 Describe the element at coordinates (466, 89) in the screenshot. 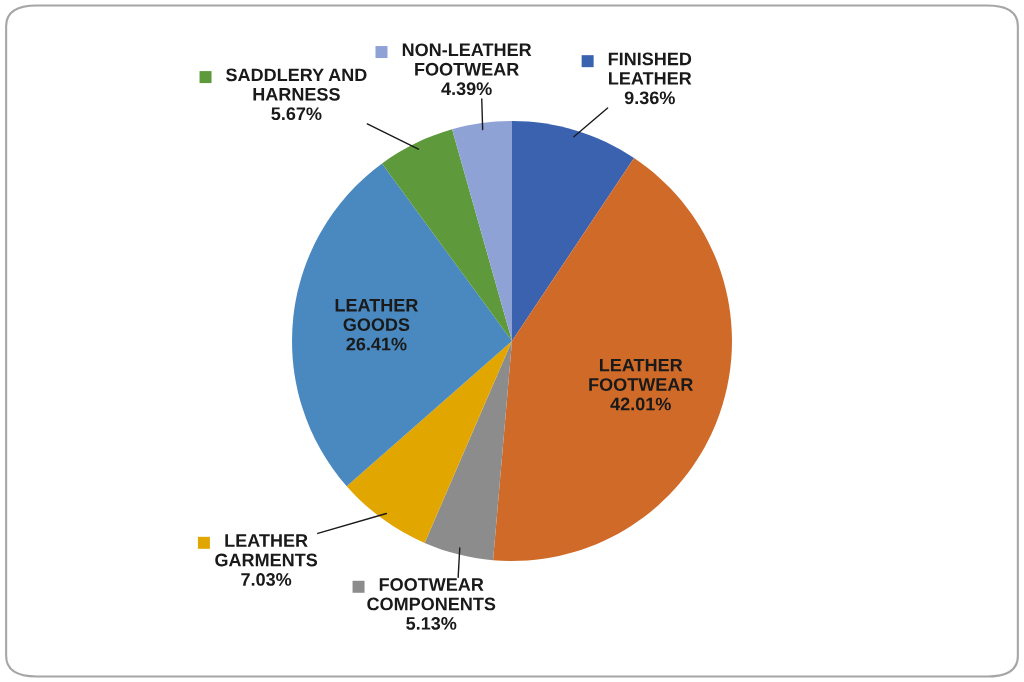

I see `data-label: 4.39%` at that location.